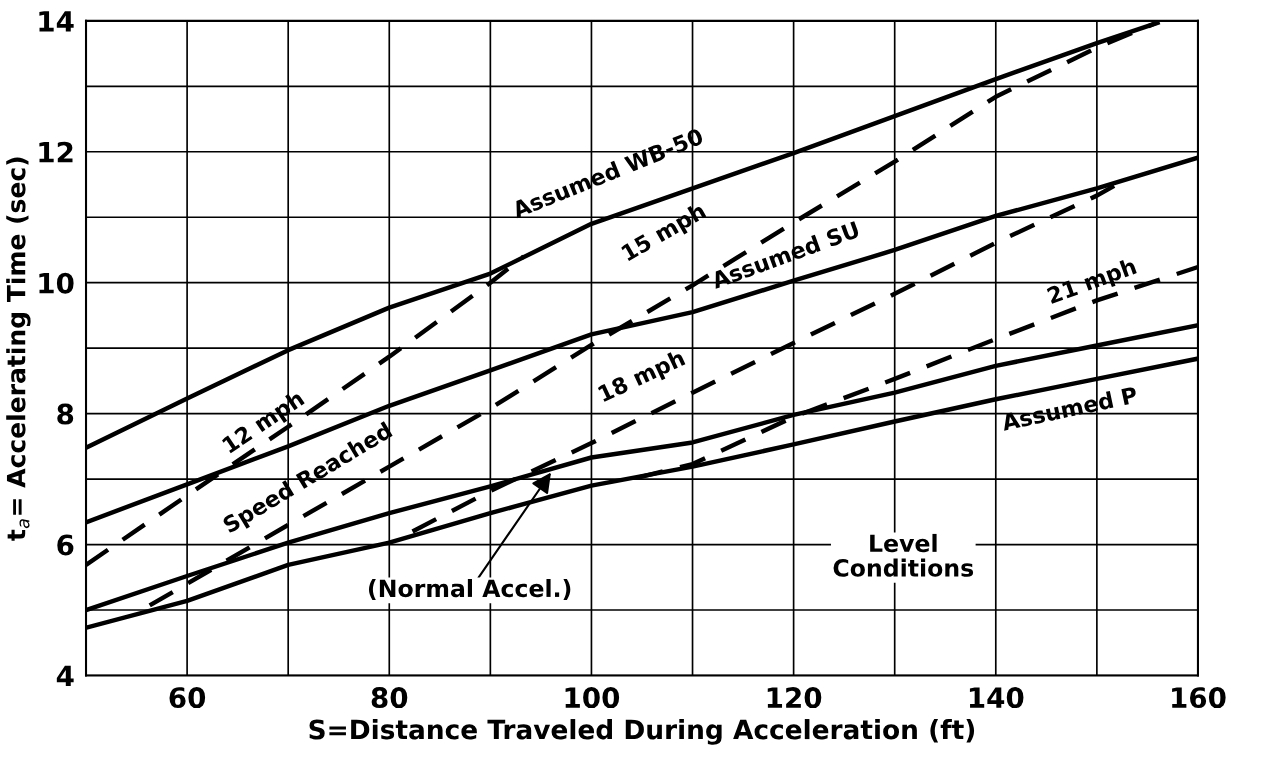 The width and height of the screenshot is (1265, 772). Describe the element at coordinates (187, 698) in the screenshot. I see `x-tick-label: 60` at that location.